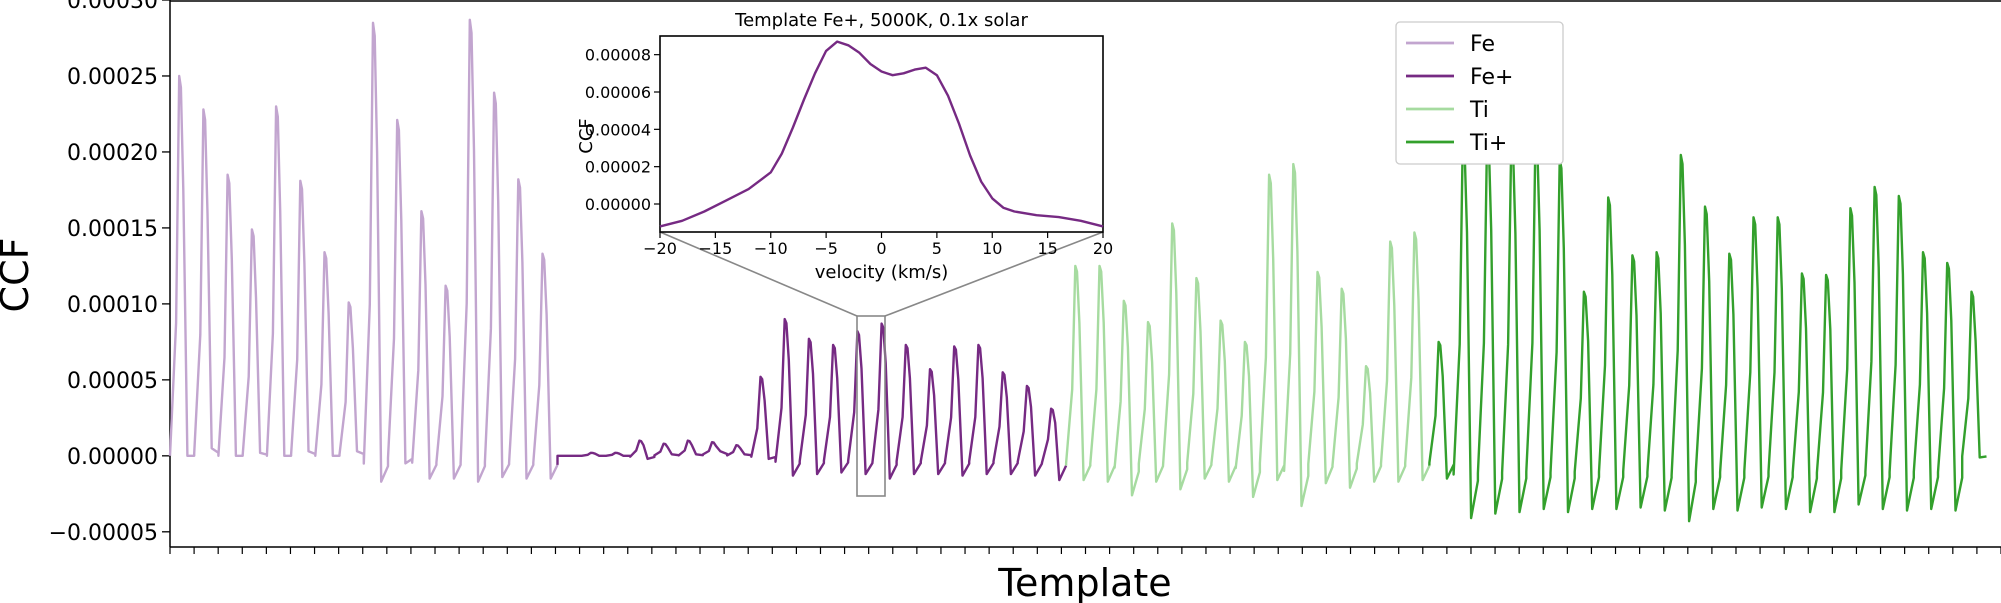 The image size is (2001, 603). I want to click on inset-x-tick-label: 20, so click(1103, 248).